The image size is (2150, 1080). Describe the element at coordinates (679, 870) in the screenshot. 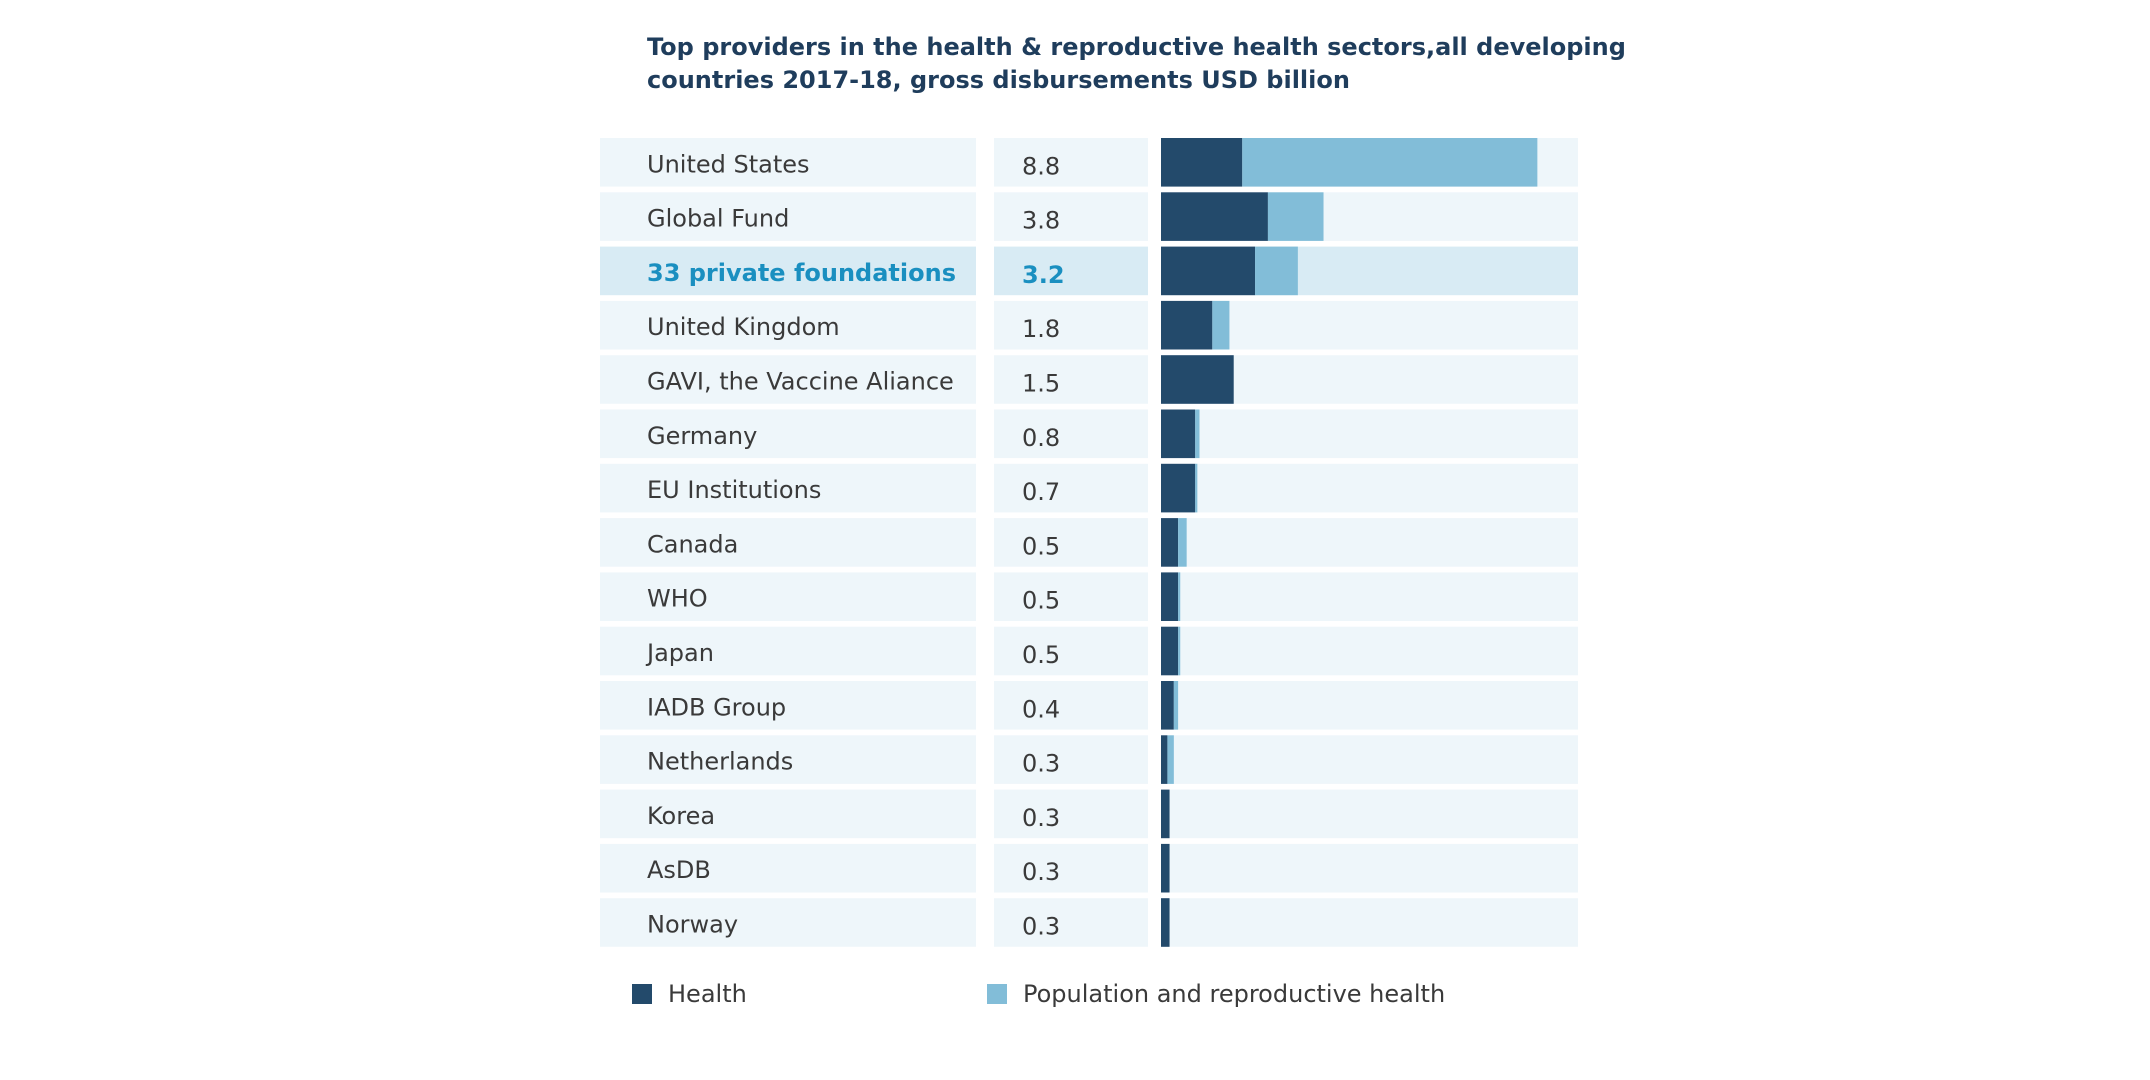

I see `category-label: AsDB` at that location.